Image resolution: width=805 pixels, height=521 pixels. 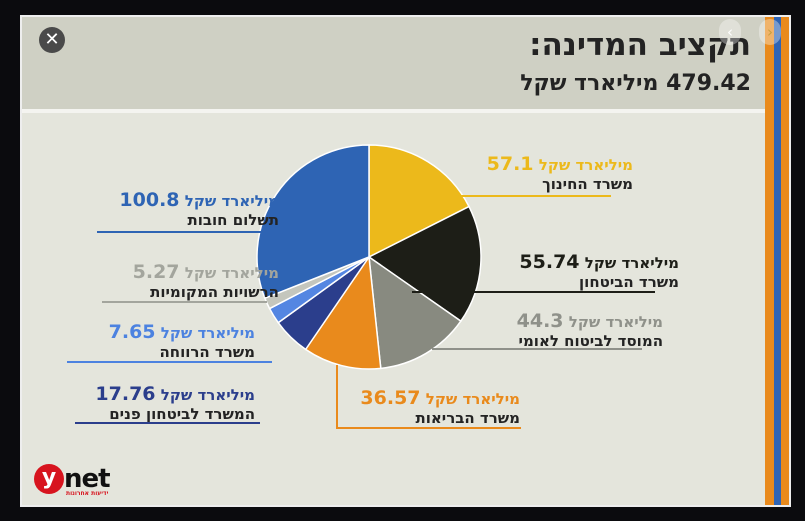 I want to click on pie-slice-debt-payment, so click(x=313, y=222).